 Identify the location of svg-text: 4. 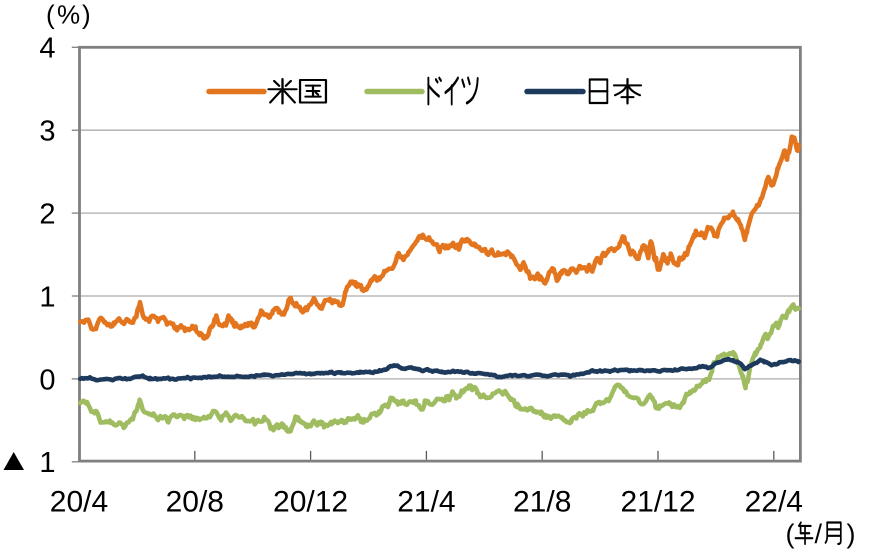
(47, 49).